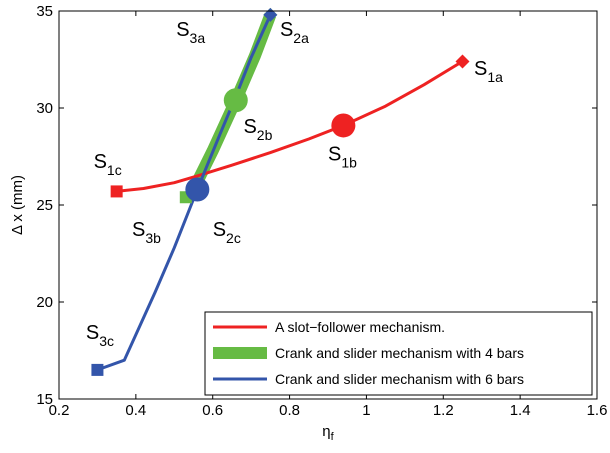  What do you see at coordinates (289, 410) in the screenshot?
I see `x-tick-label-3: 0.8` at bounding box center [289, 410].